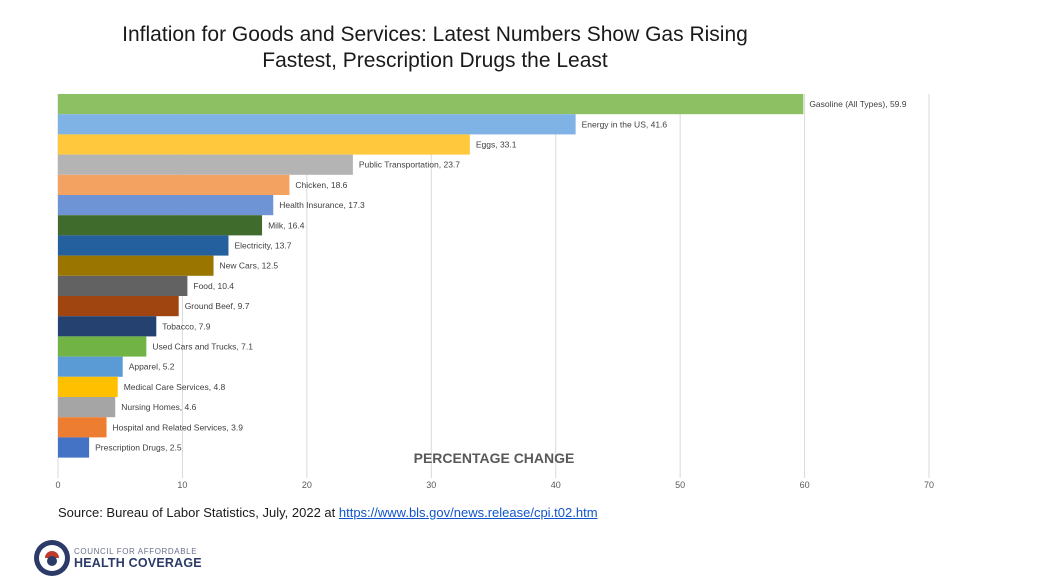 The width and height of the screenshot is (1046, 588). Describe the element at coordinates (805, 485) in the screenshot. I see `x-tick-label: 60` at that location.